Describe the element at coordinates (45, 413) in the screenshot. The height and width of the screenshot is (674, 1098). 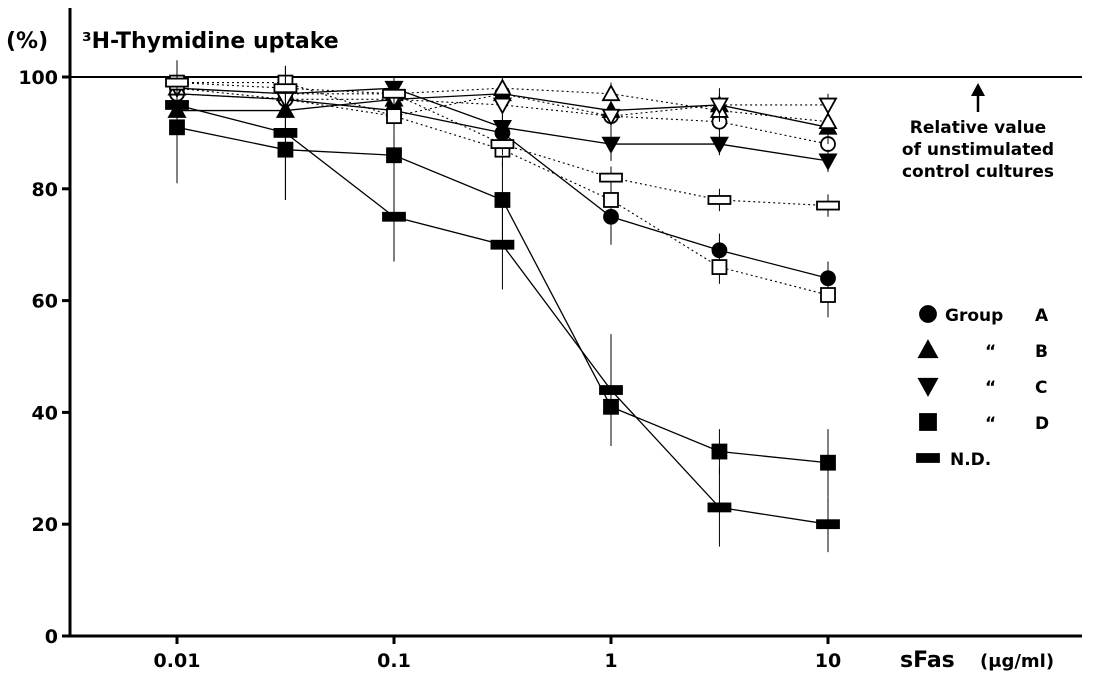
I see `y-tick-label: 40` at that location.